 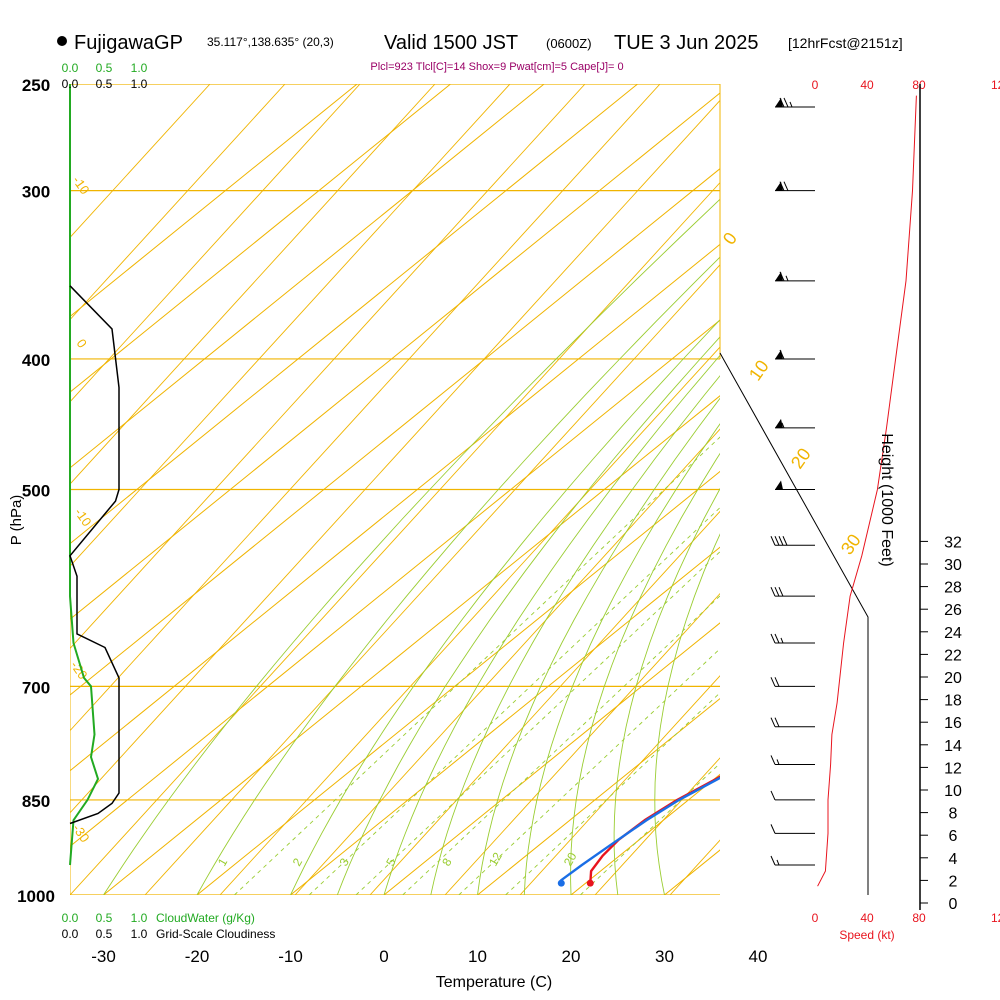 What do you see at coordinates (105, 501) in the screenshot?
I see `cloud-ticks: 0.0 0.0 0.5 0.5 1.0 1.0 0.0 0.0 0.5 0.5 1.0 1.0` at bounding box center [105, 501].